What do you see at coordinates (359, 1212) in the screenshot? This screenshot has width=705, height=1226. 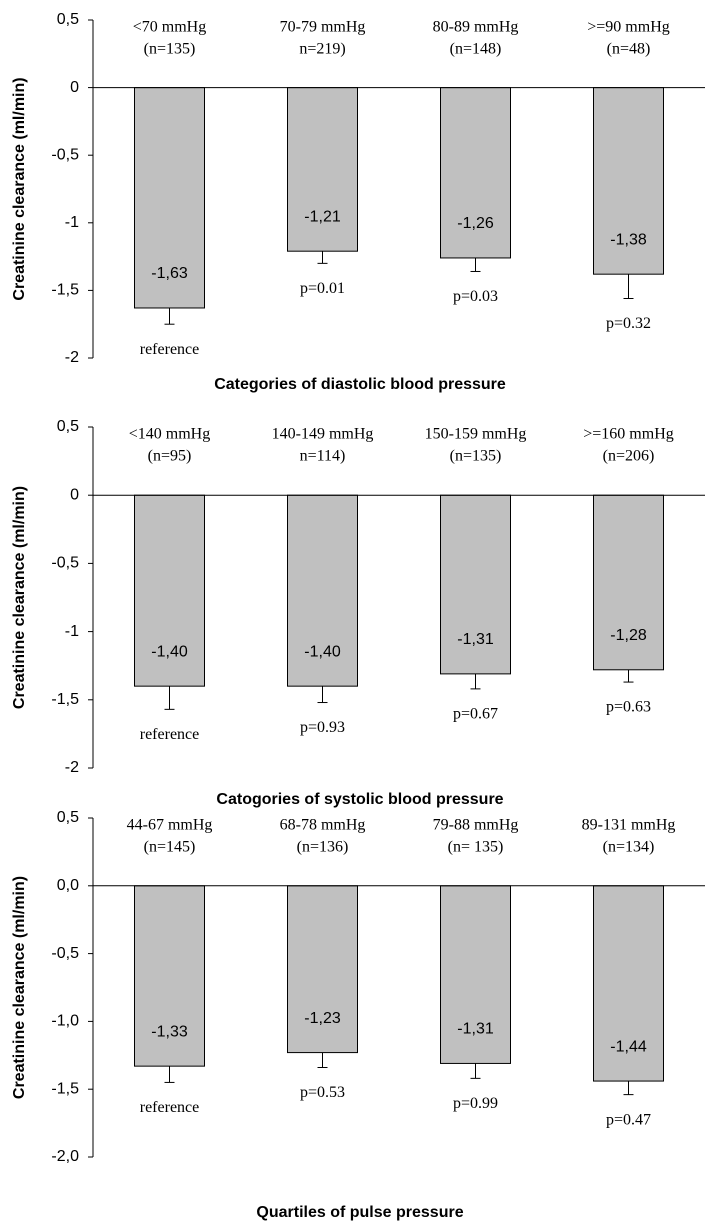 I see `chart-title: Quartiles of pulse pressure` at bounding box center [359, 1212].